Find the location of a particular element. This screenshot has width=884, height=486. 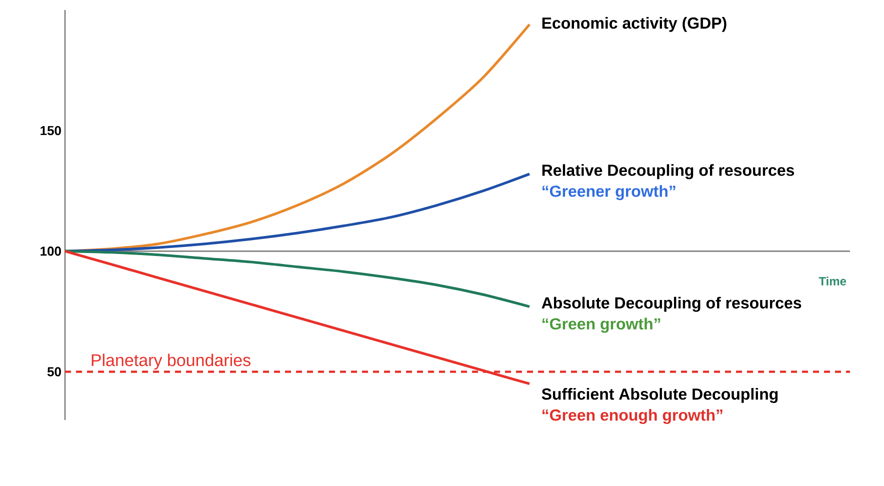

y-tick-label: 150 is located at coordinates (50, 131).